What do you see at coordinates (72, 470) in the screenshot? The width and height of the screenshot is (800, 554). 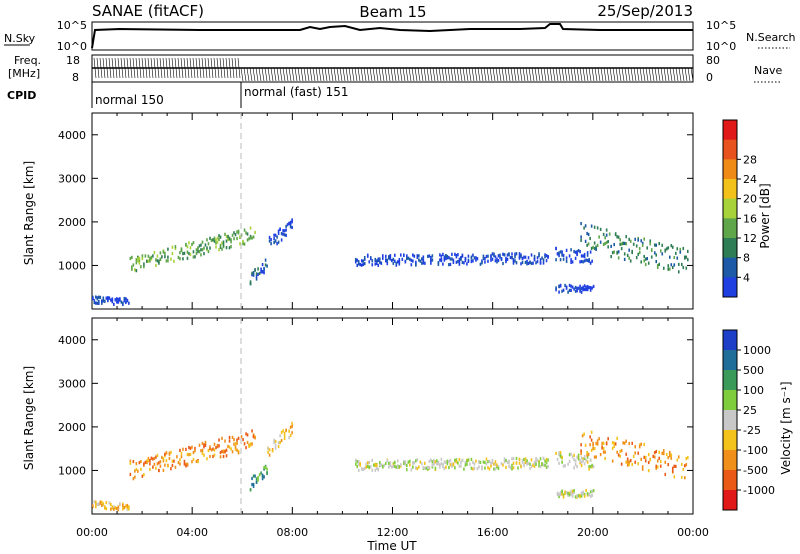 I see `y-tick-label: 1000` at bounding box center [72, 470].